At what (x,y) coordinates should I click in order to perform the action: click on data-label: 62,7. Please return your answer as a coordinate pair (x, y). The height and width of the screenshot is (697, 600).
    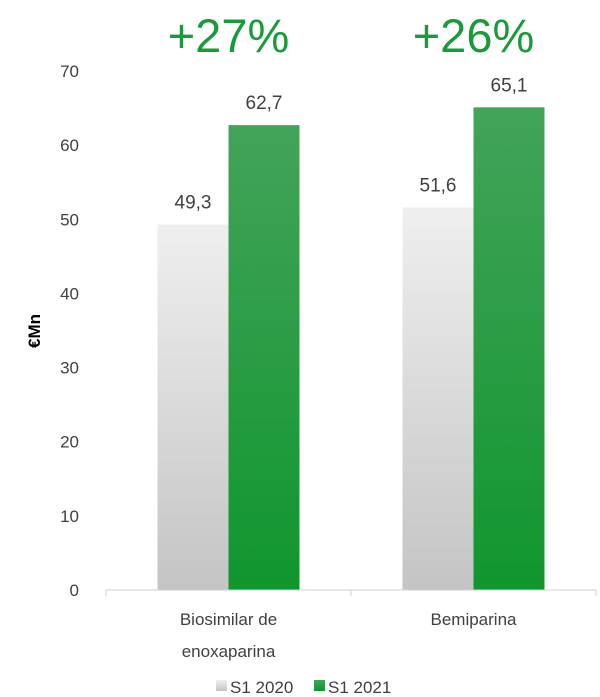
    Looking at the image, I should click on (264, 103).